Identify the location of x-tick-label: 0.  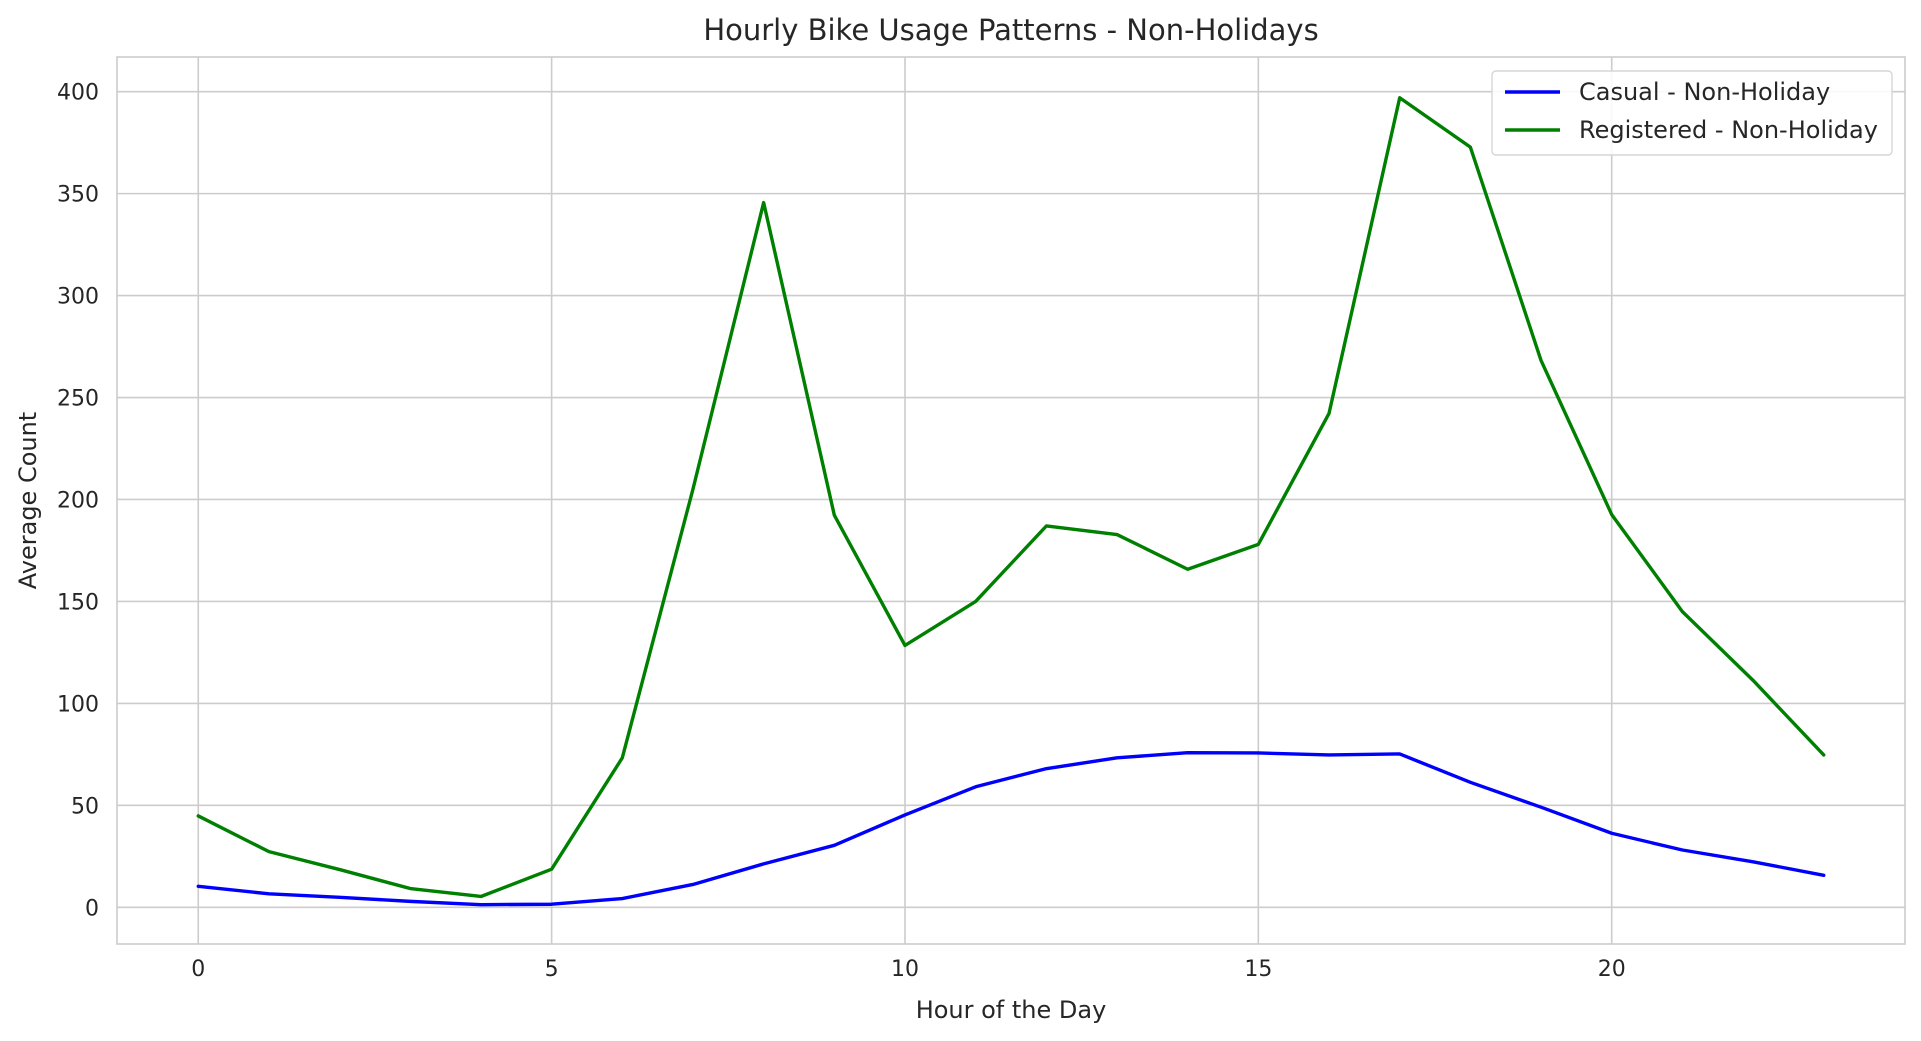
(198, 969).